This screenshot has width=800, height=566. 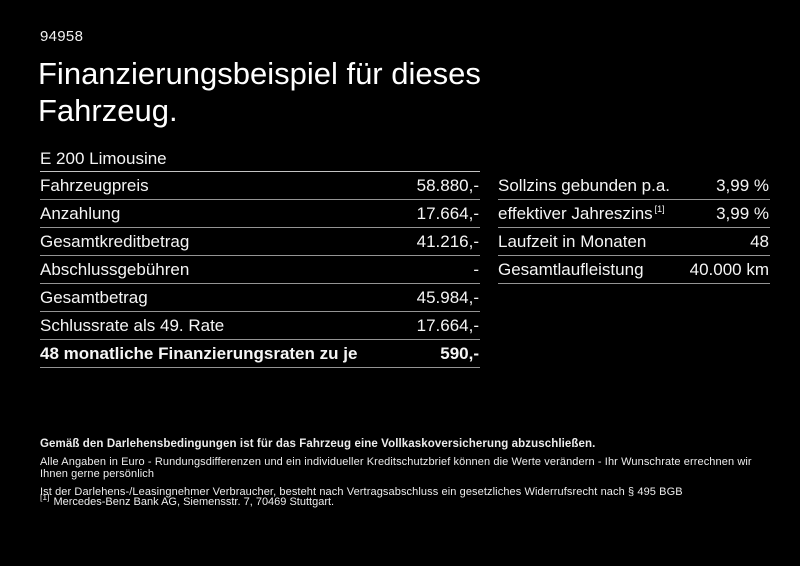 I want to click on row-value: 45.984,-, so click(x=447, y=297).